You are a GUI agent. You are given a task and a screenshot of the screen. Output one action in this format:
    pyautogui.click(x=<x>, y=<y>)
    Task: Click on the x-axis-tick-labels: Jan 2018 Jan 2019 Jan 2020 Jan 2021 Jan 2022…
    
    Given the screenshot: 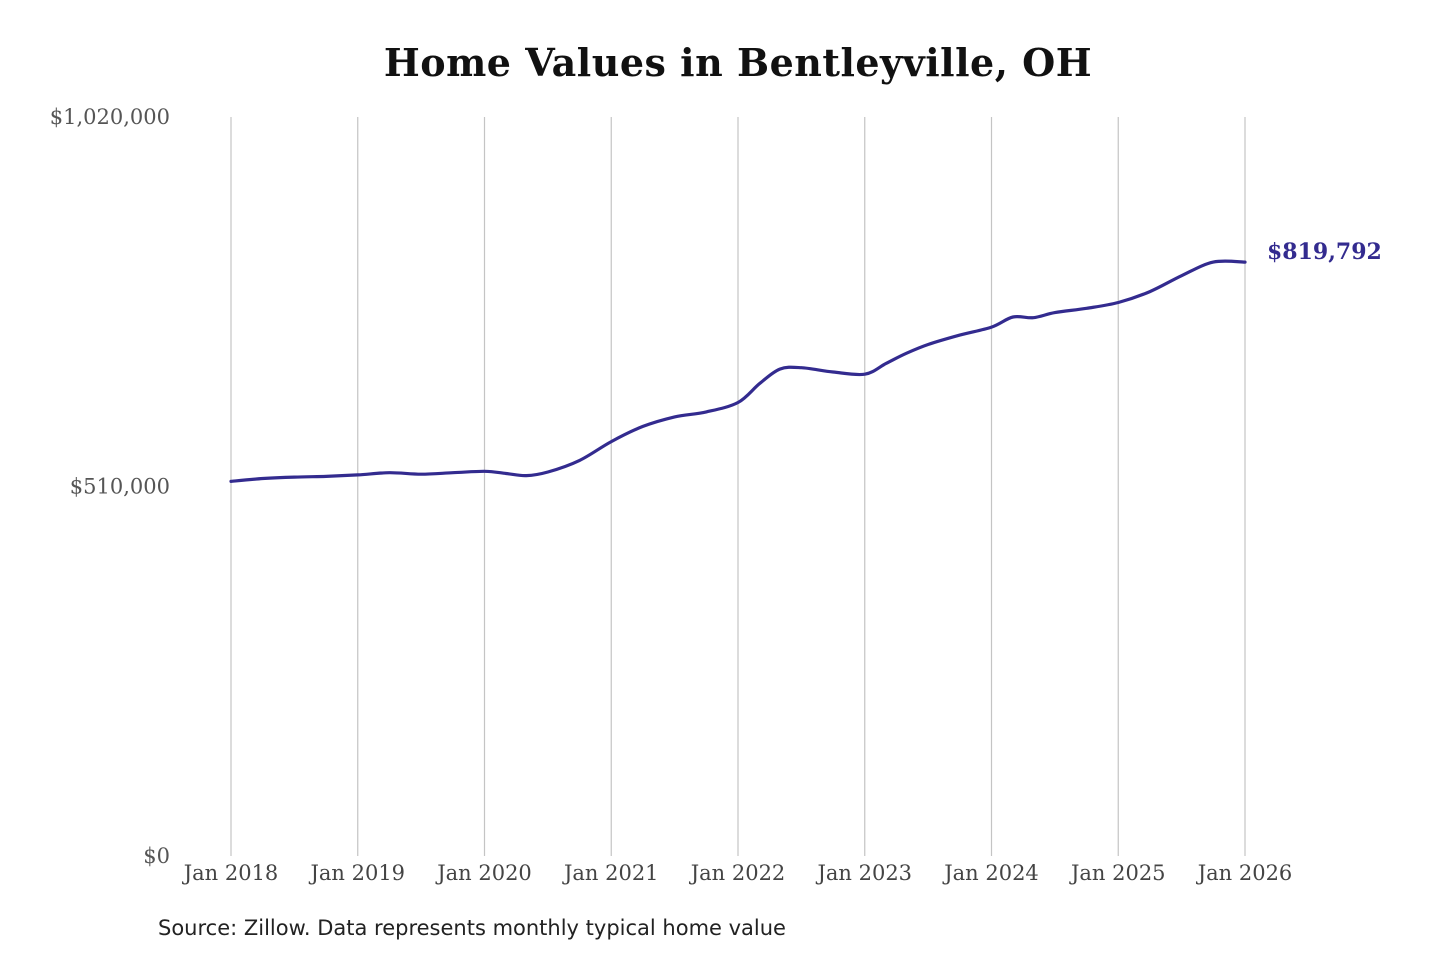 What is the action you would take?
    pyautogui.click(x=737, y=873)
    